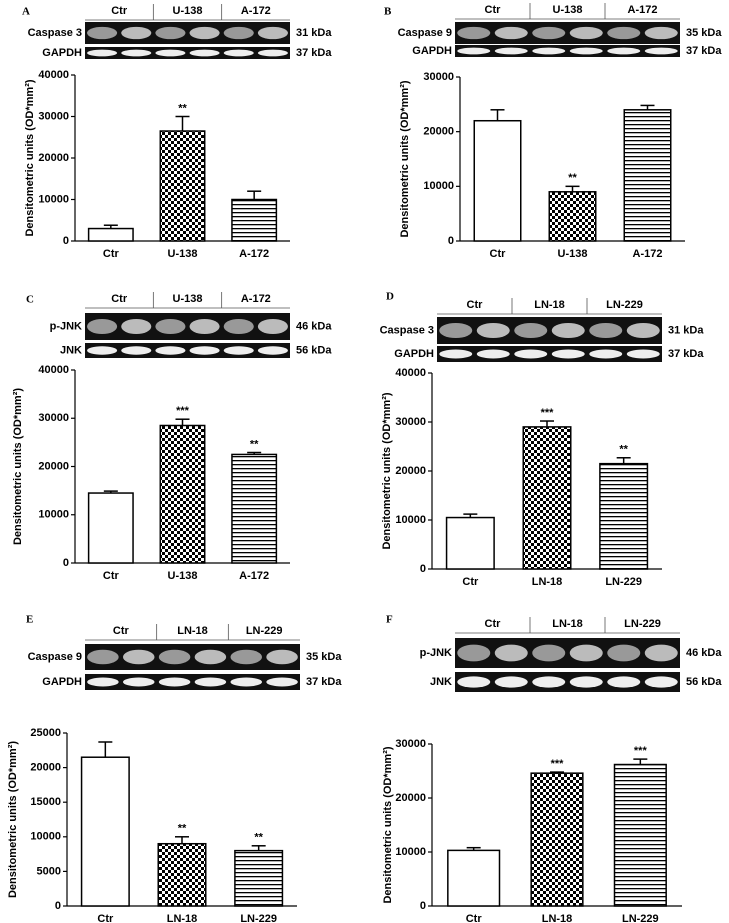 This screenshot has width=729, height=923. Describe the element at coordinates (704, 33) in the screenshot. I see `blot-size: 35 kDa` at that location.